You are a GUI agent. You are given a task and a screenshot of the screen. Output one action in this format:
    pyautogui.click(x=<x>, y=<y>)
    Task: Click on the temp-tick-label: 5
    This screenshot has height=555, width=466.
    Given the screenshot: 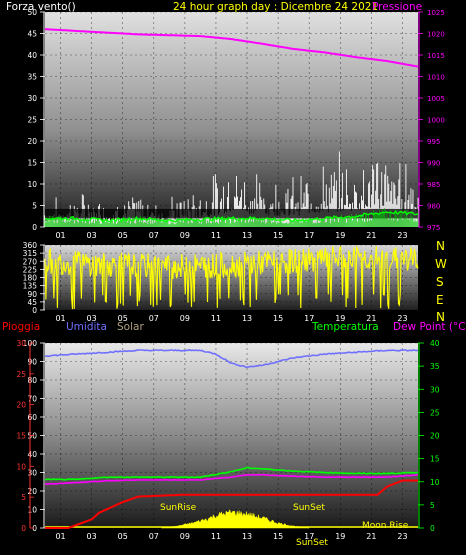 What is the action you would take?
    pyautogui.click(x=432, y=505)
    